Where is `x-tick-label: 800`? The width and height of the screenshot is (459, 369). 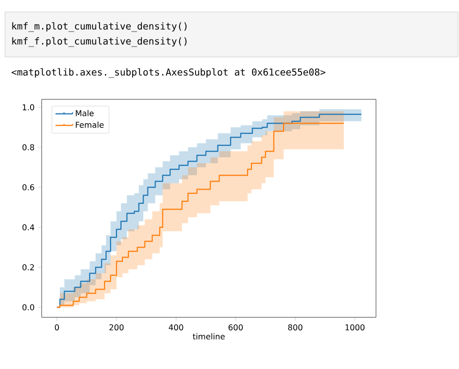
x-tick-label: 800 is located at coordinates (295, 327).